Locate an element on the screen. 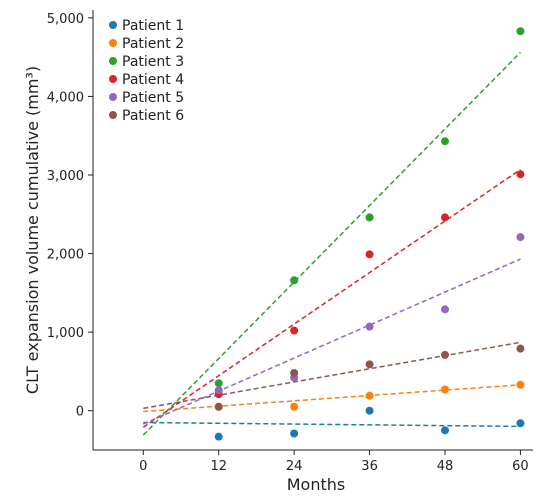 The width and height of the screenshot is (542, 500). y-axis-ticks: 0 1,000 2,000 3,000 4,000 5,000 is located at coordinates (70, 216).